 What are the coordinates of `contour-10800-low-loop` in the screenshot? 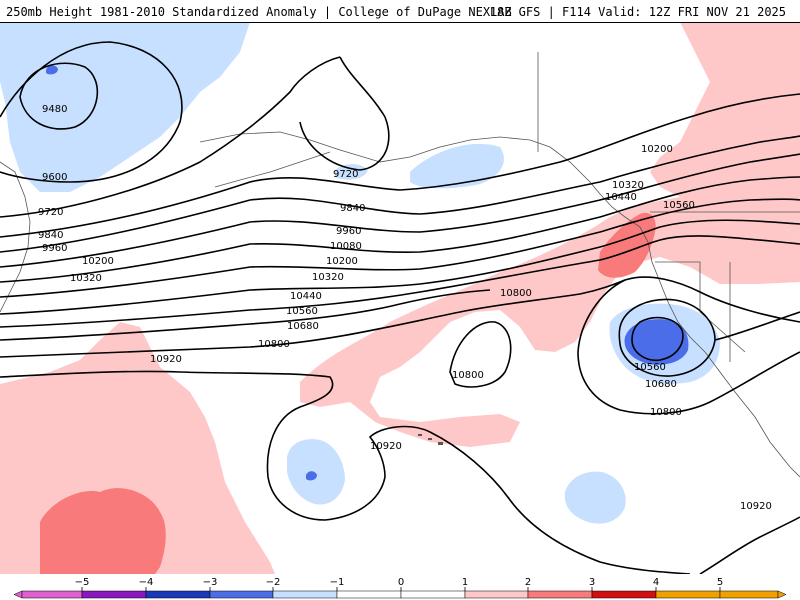 It's located at (688, 347).